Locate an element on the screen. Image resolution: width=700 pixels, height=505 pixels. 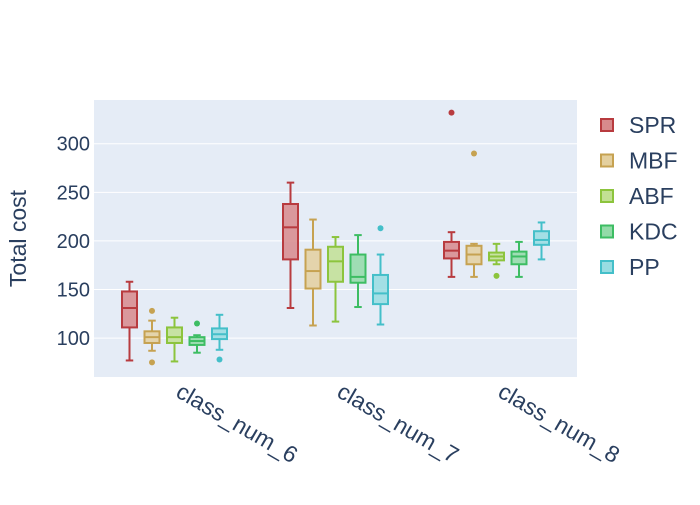
legend-label: KDC is located at coordinates (653, 232).